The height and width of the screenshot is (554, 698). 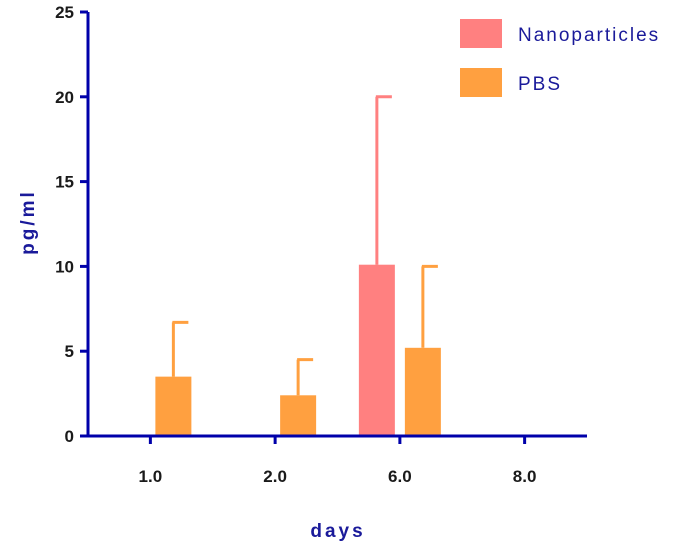 I want to click on legend-swatch-nanoparticles, so click(x=481, y=33).